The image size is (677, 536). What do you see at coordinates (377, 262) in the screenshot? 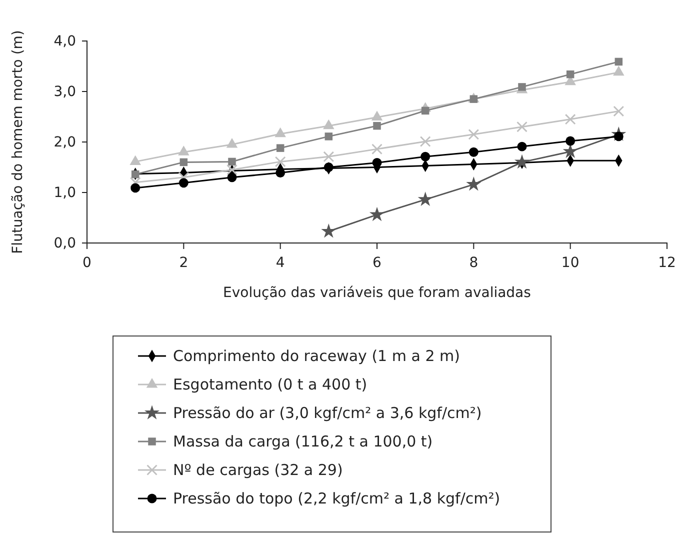
I see `x-tick-label: 6` at bounding box center [377, 262].